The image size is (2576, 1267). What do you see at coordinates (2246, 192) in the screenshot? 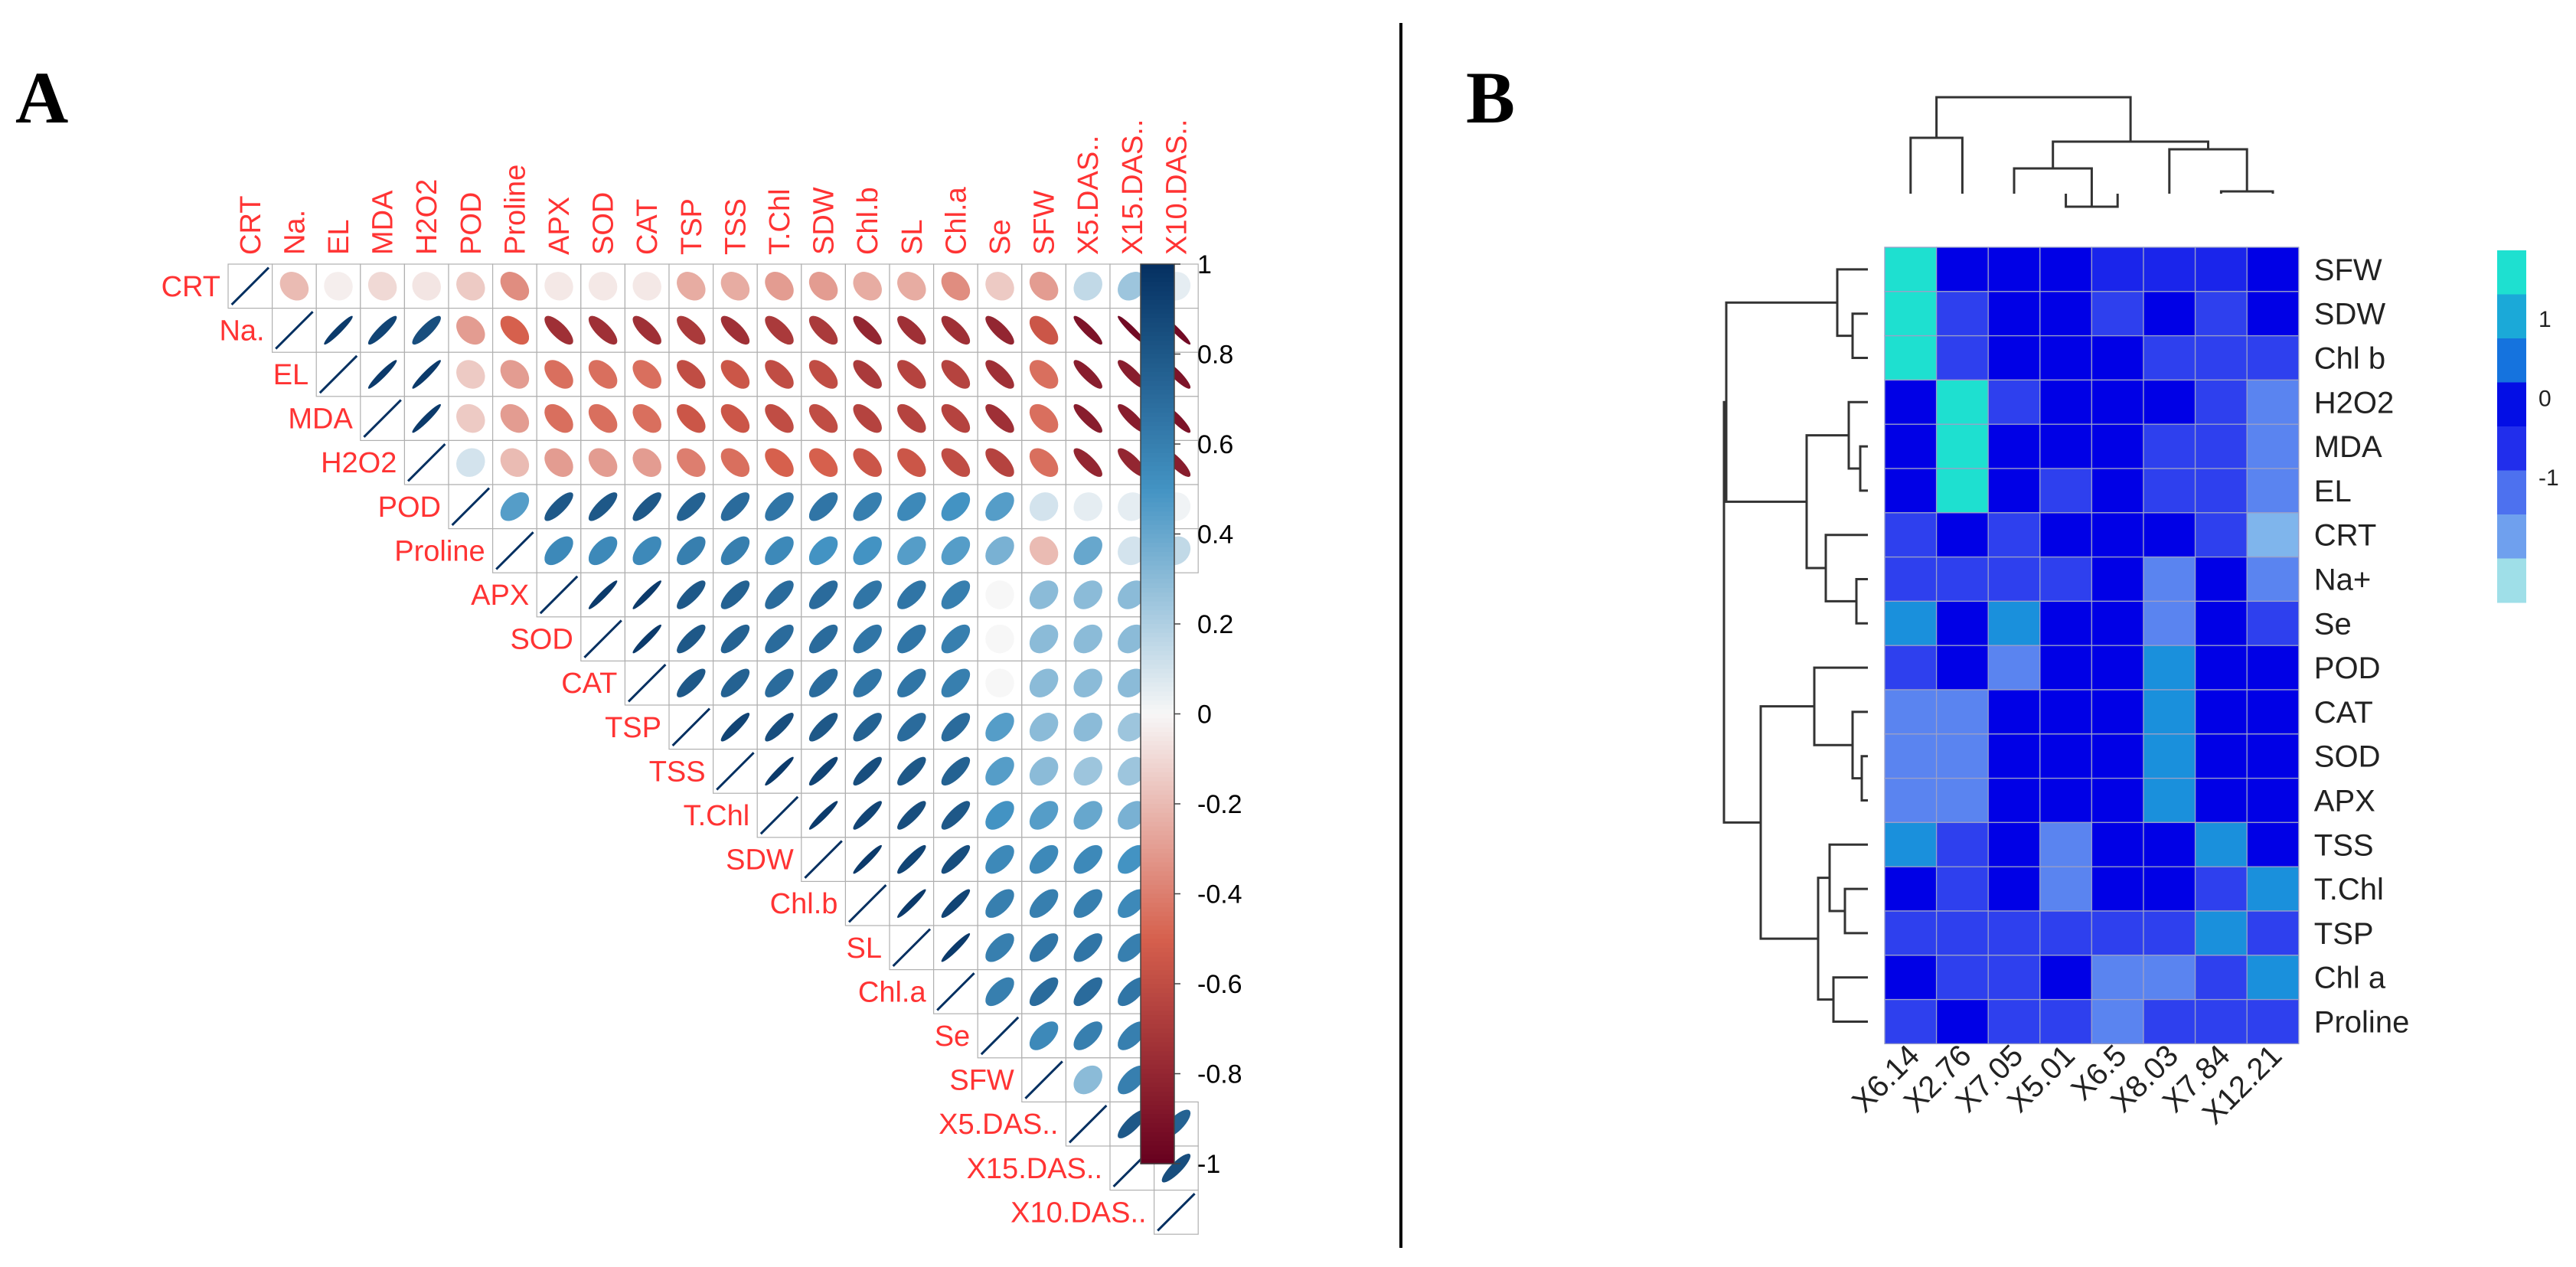
I see `column-dendrogram-link` at bounding box center [2246, 192].